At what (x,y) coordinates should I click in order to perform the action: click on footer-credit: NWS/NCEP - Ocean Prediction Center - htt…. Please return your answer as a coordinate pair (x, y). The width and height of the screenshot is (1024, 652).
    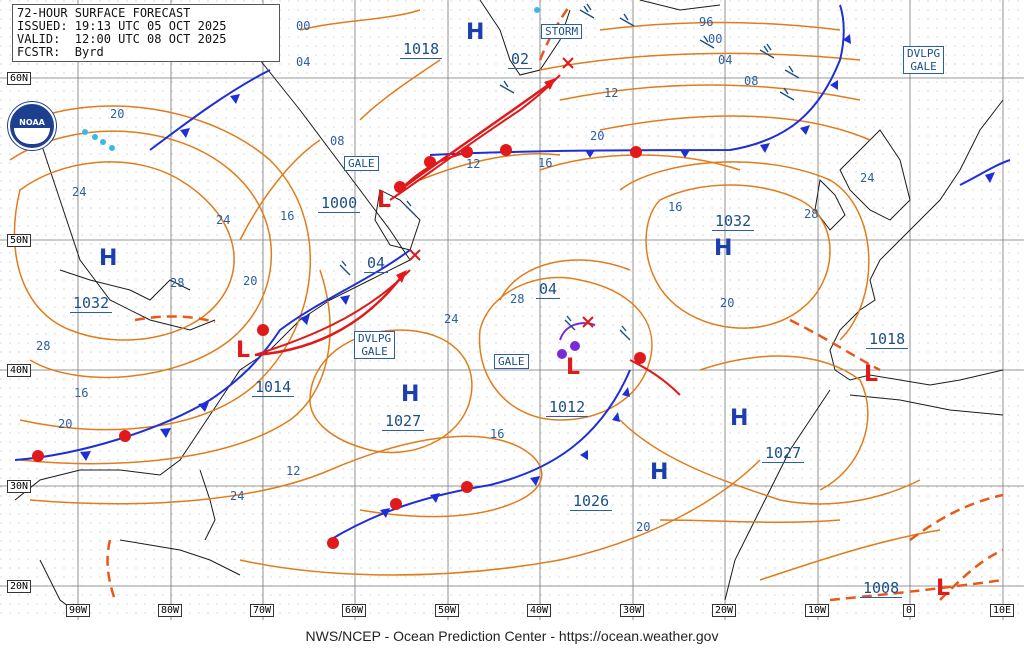
    Looking at the image, I should click on (512, 636).